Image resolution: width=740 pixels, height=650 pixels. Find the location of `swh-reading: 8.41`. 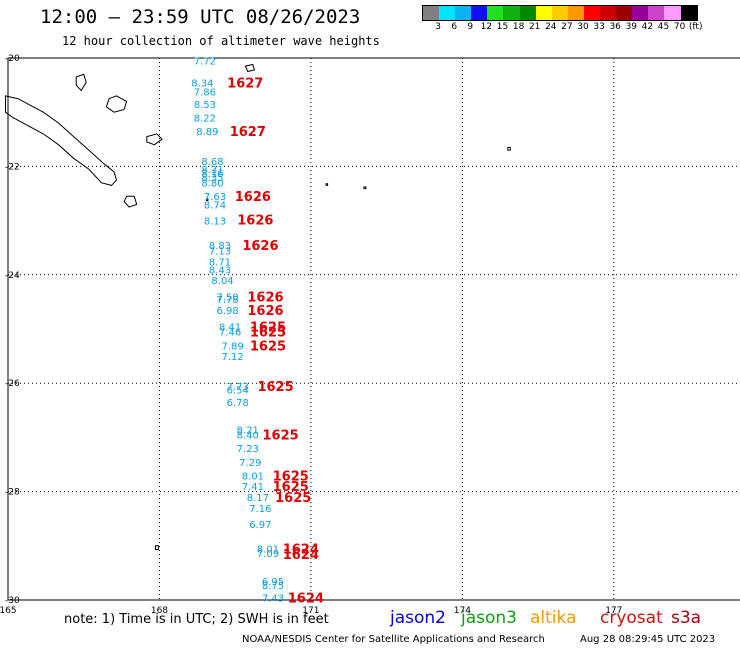

swh-reading: 8.41 is located at coordinates (230, 327).